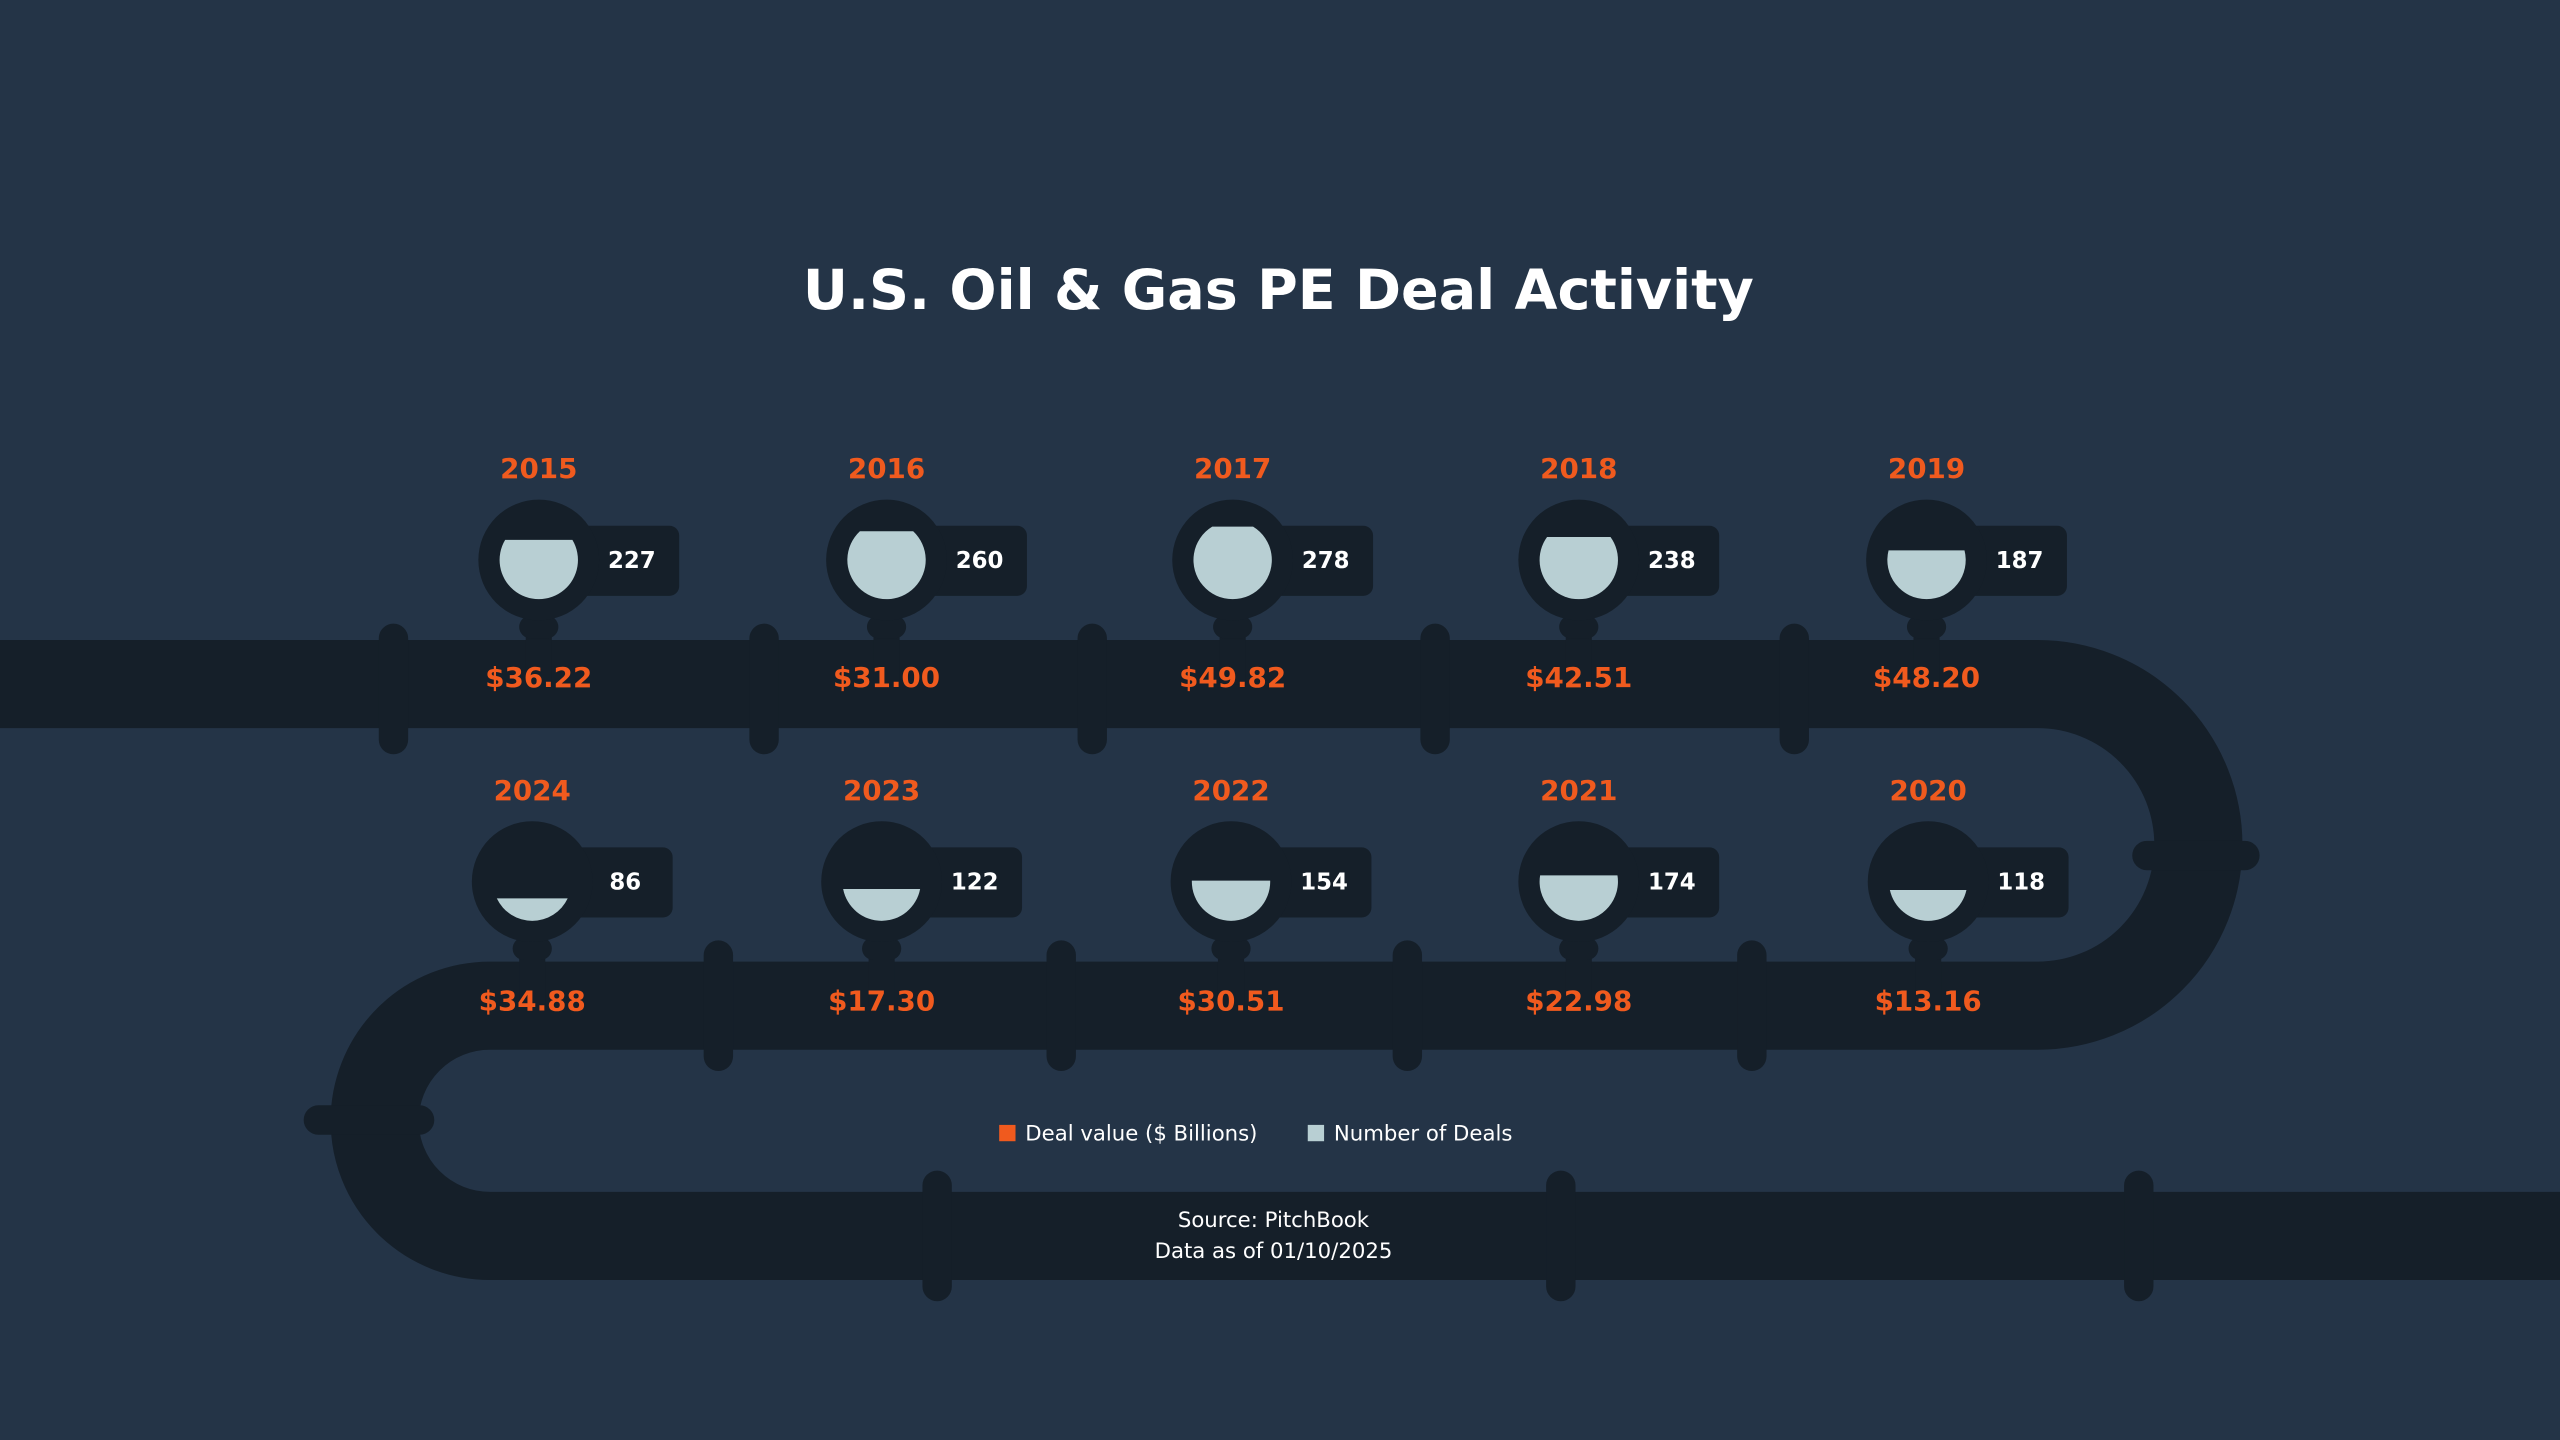 The image size is (2560, 1440). I want to click on deal-value: $31.00, so click(886, 677).